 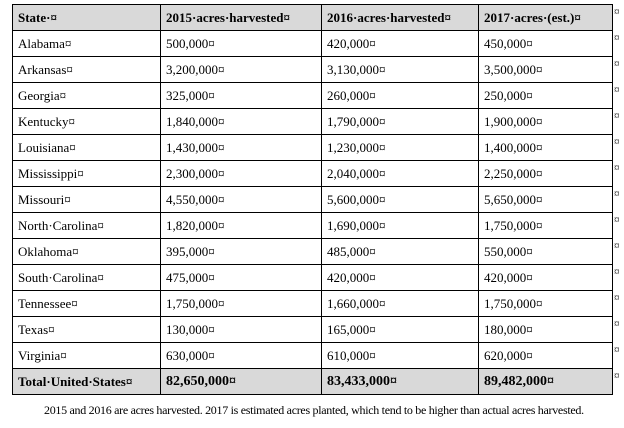 What do you see at coordinates (86, 355) in the screenshot?
I see `row-label: Virginia¤` at bounding box center [86, 355].